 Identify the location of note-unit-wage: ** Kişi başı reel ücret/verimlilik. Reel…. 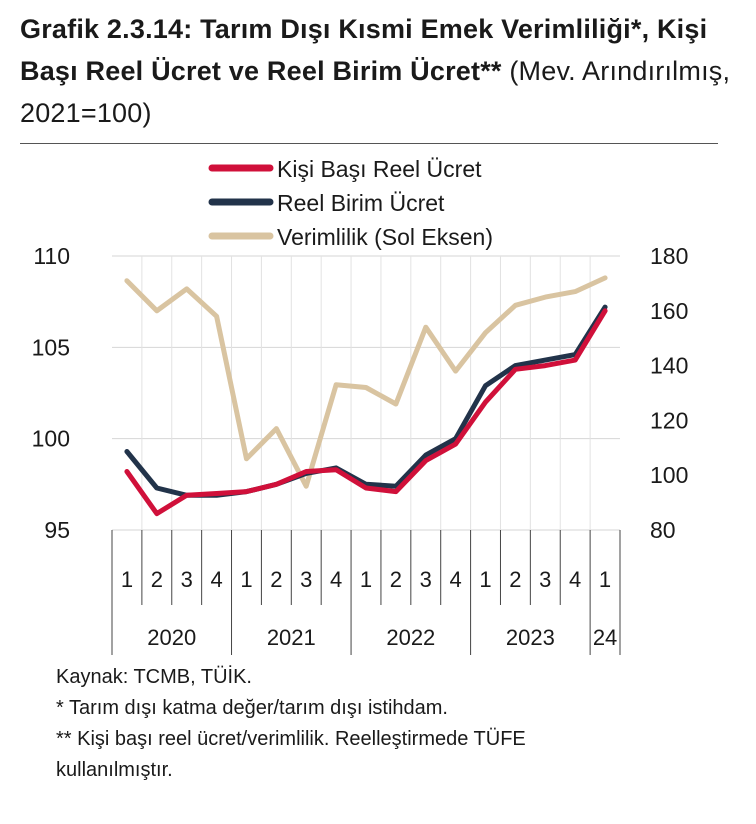
(291, 739).